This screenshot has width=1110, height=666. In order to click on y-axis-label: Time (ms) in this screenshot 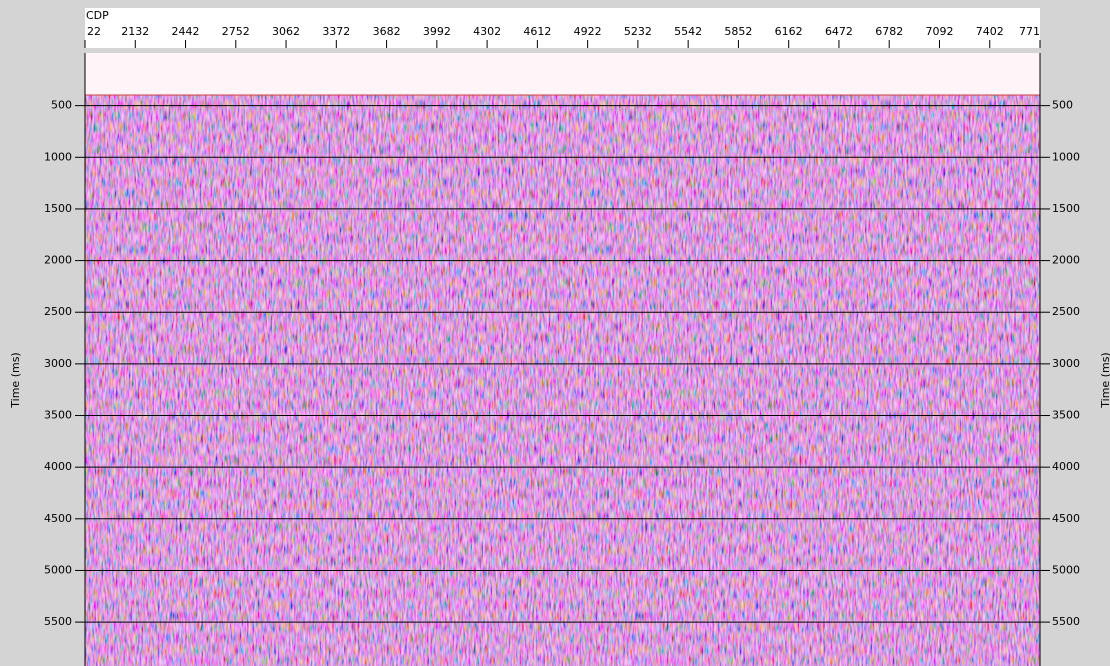, I will do `click(15, 380)`.